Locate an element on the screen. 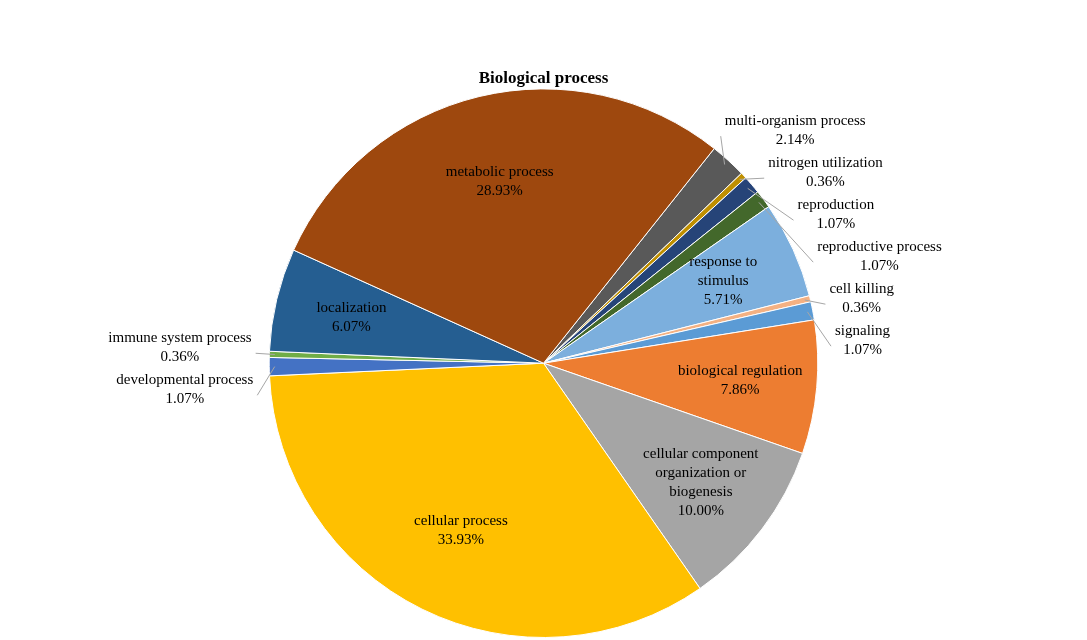 The width and height of the screenshot is (1087, 640). slice-label: immune system process is located at coordinates (180, 336).